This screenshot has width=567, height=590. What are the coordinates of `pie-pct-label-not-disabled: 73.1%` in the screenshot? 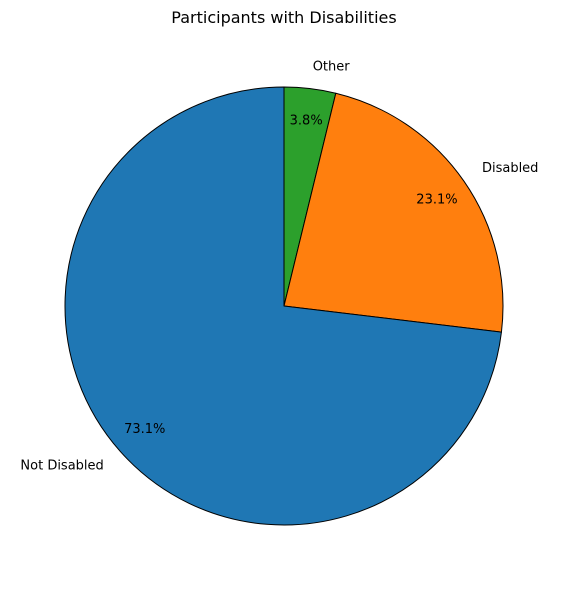 It's located at (144, 429).